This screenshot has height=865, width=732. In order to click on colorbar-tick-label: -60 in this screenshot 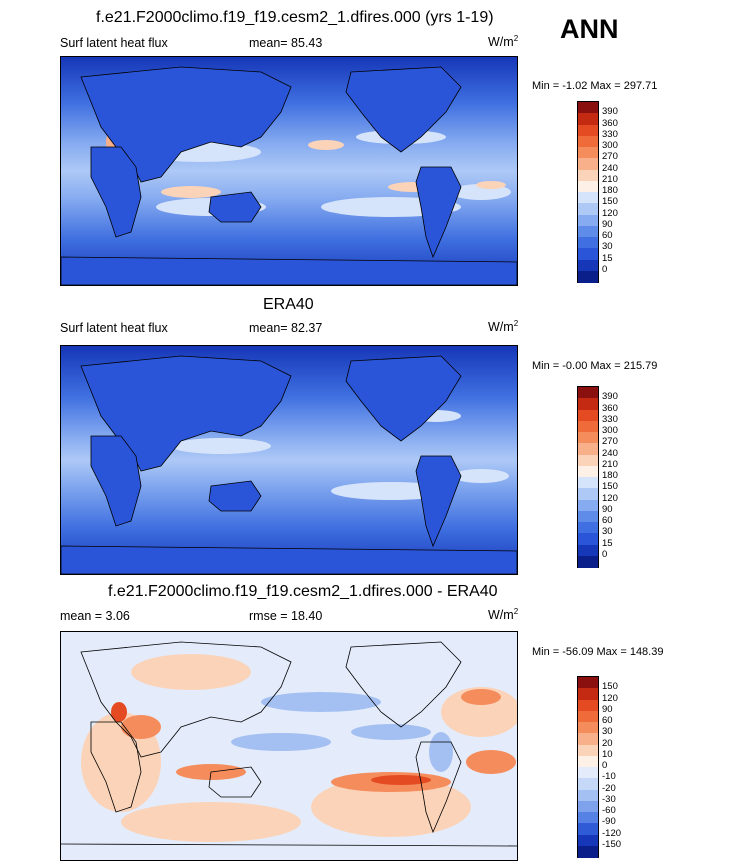, I will do `click(609, 810)`.